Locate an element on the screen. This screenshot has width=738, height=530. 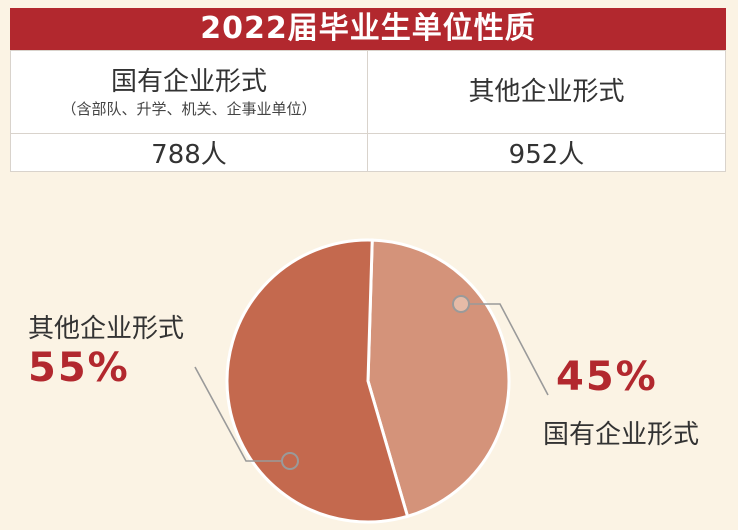
pie-slice-state-owned is located at coordinates (438, 378).